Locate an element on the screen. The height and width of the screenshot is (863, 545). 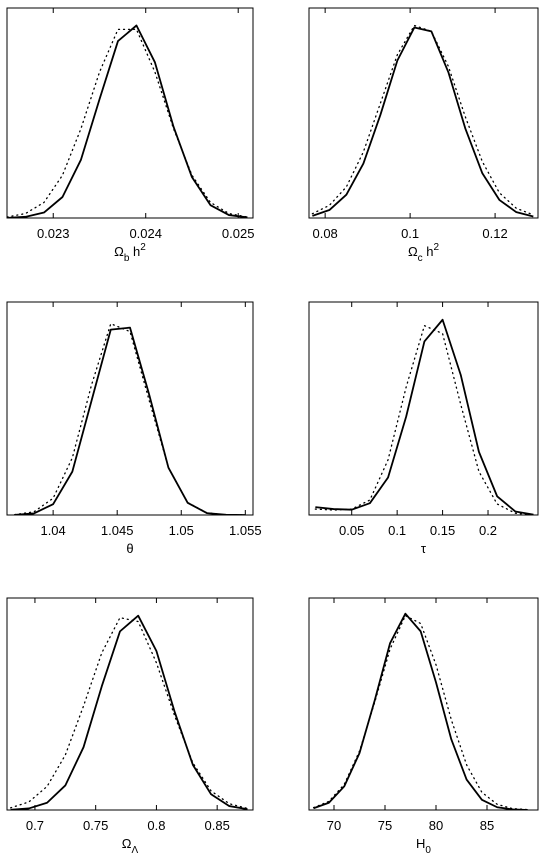
x-axis-label-part: τ is located at coordinates (424, 548).